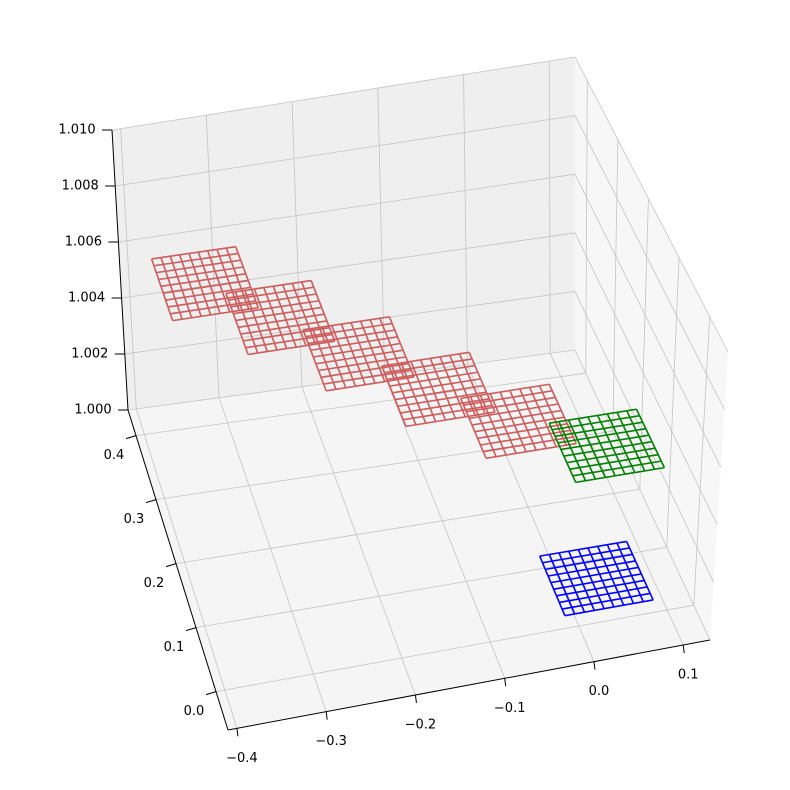 The width and height of the screenshot is (790, 790). I want to click on y-tick-label: 0.4, so click(114, 455).